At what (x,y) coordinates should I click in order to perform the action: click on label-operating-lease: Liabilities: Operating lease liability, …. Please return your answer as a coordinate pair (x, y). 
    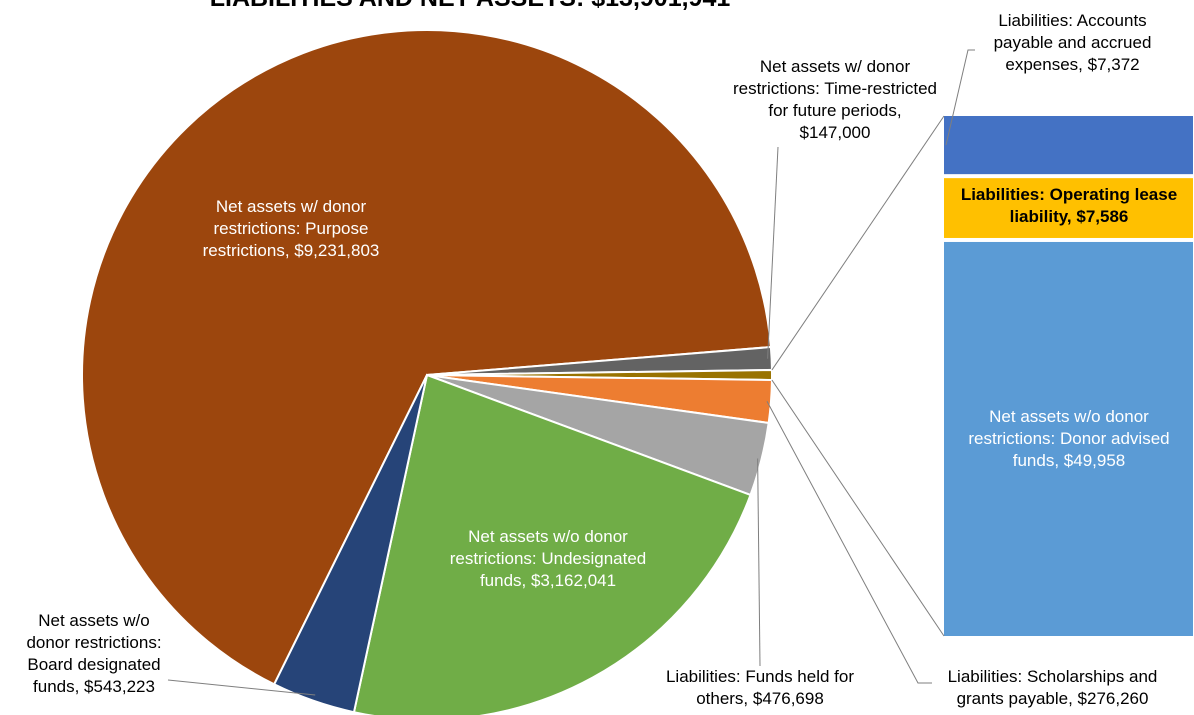
    Looking at the image, I should click on (1069, 205).